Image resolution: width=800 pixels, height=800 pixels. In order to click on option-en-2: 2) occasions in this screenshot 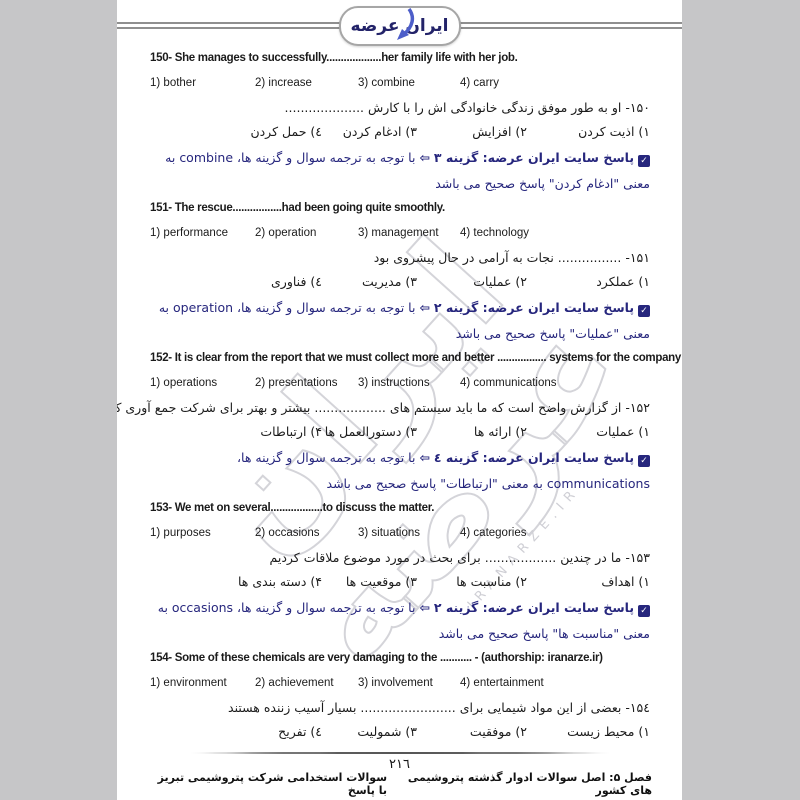, I will do `click(287, 532)`.